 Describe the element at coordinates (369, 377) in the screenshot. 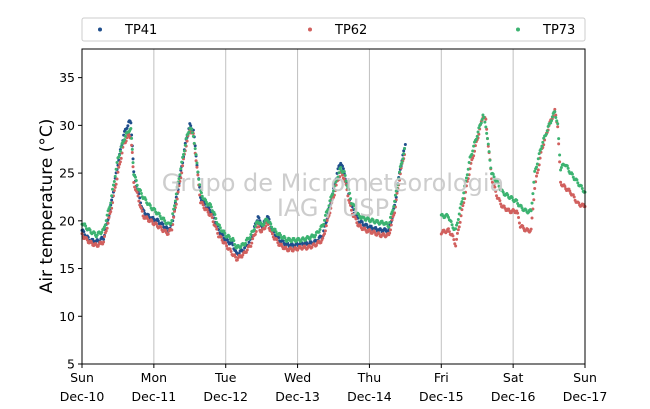

I see `x-tick-day-label: Thu` at that location.